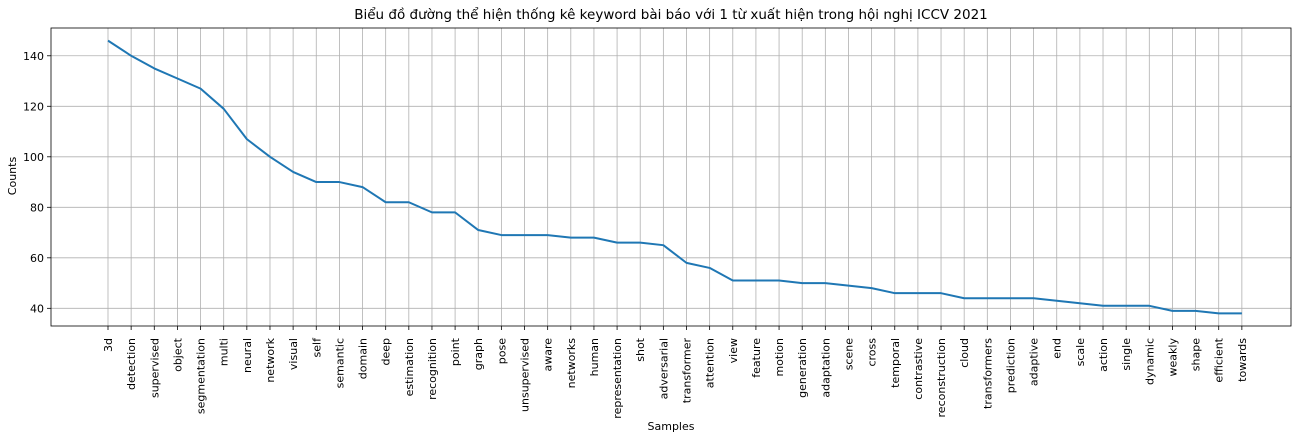 The image size is (1299, 439). What do you see at coordinates (409, 367) in the screenshot?
I see `x-tick-label: estimation` at bounding box center [409, 367].